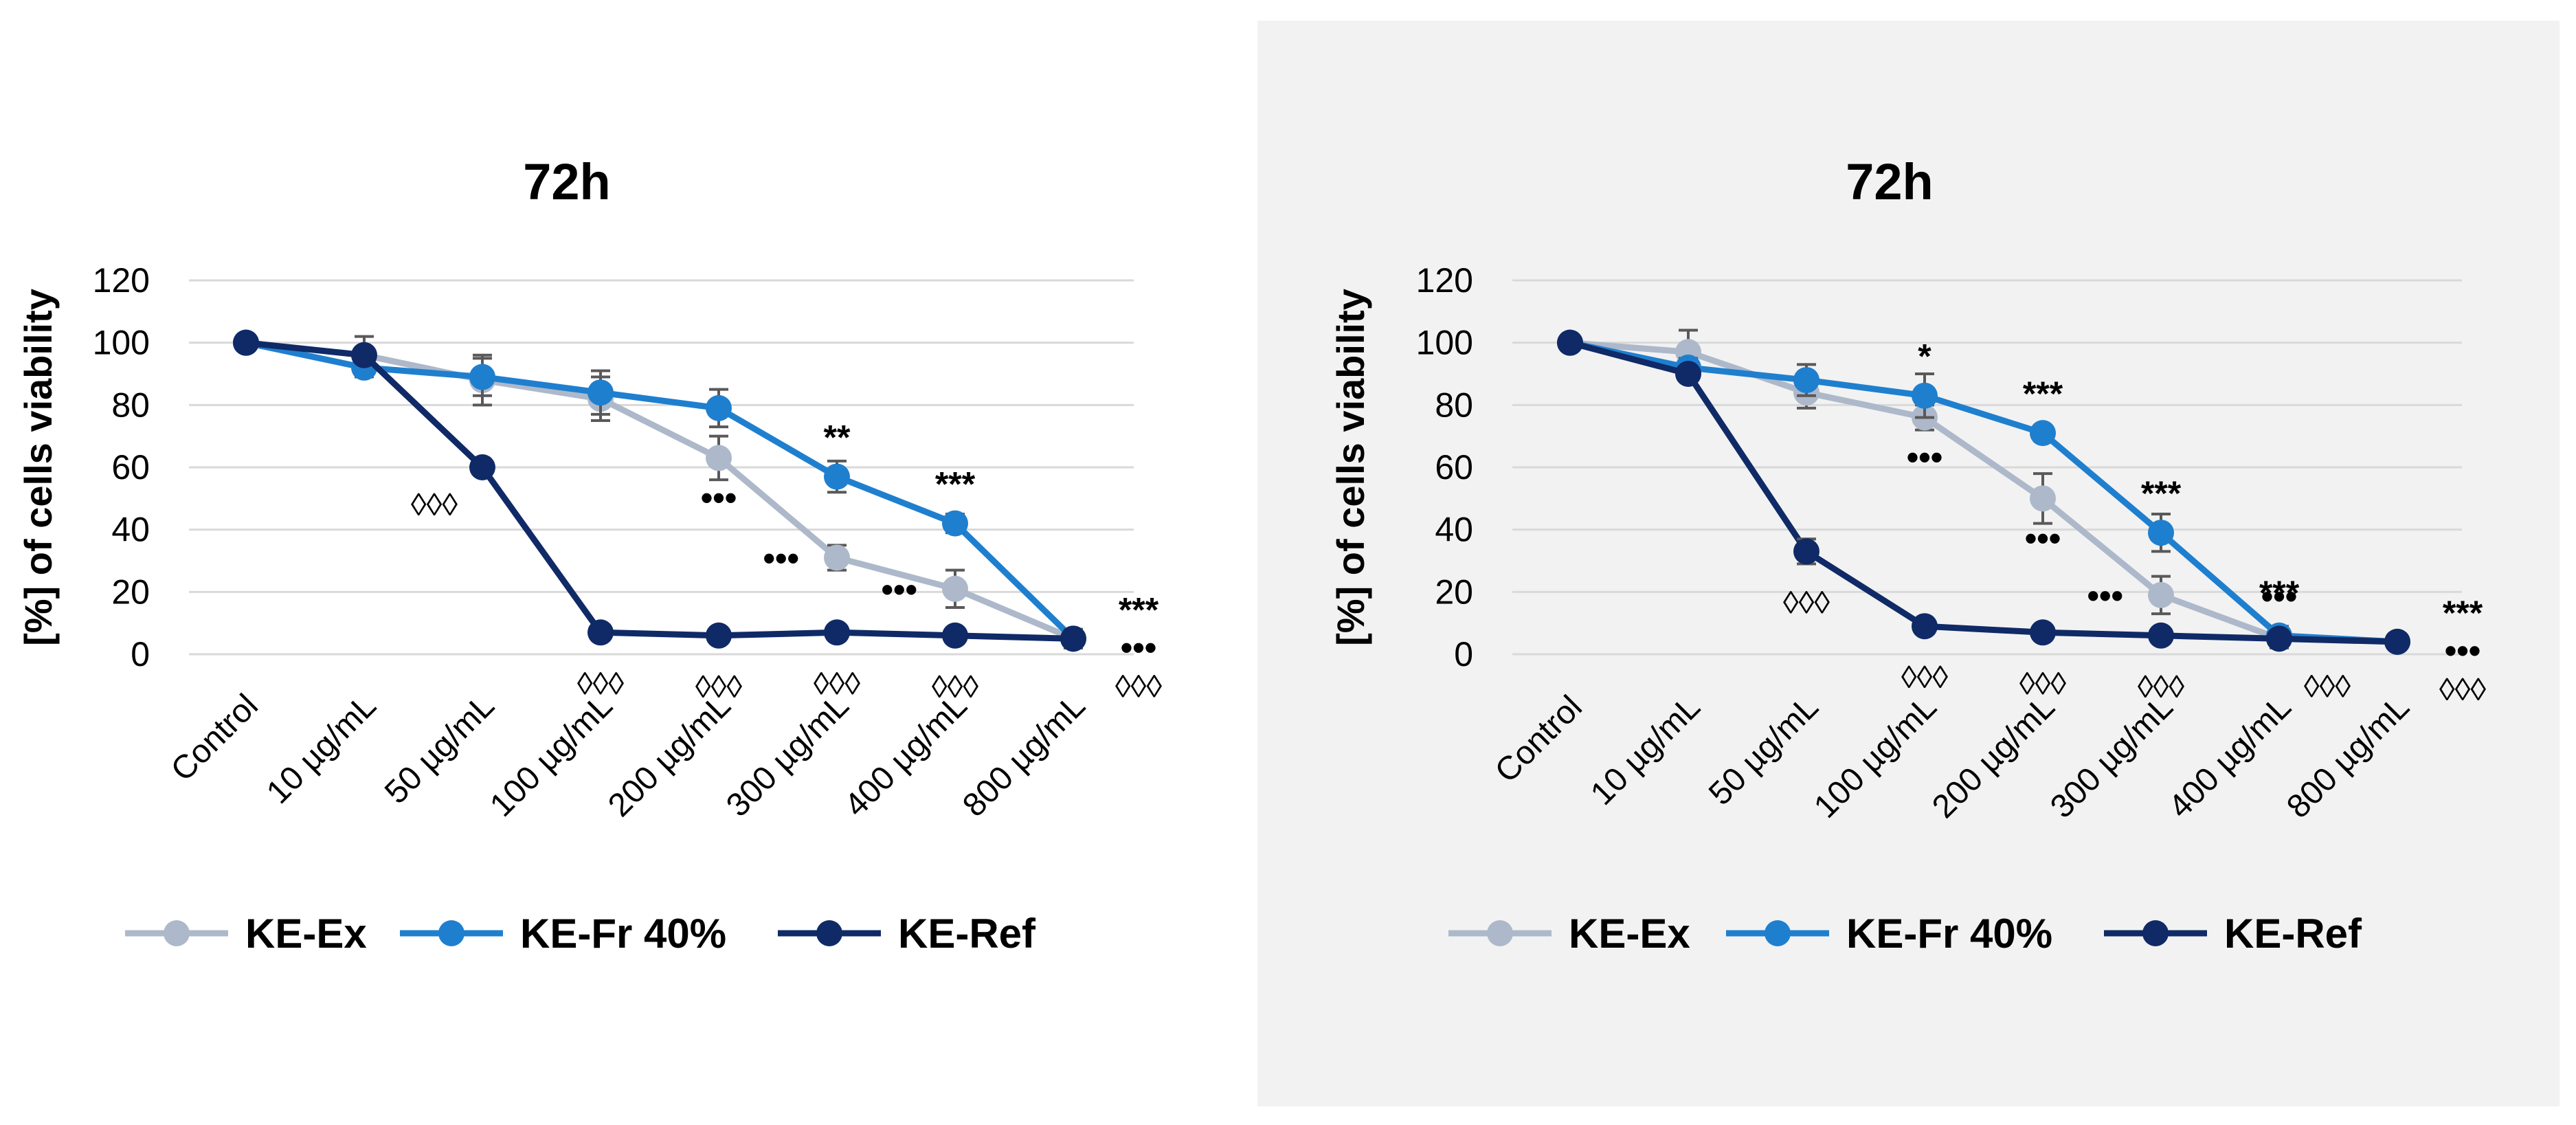  I want to click on y-tick-label: 0, so click(1463, 654).